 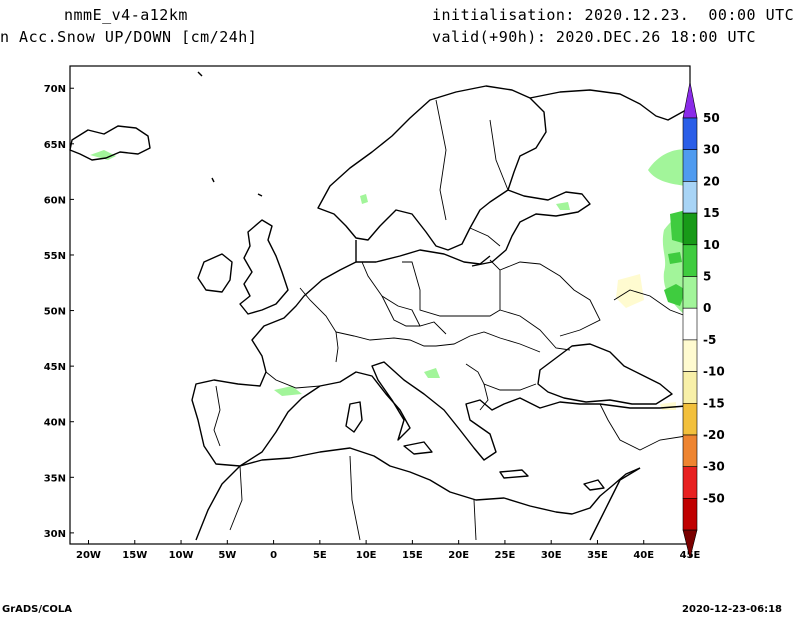 I want to click on border-poland, so click(x=451, y=288).